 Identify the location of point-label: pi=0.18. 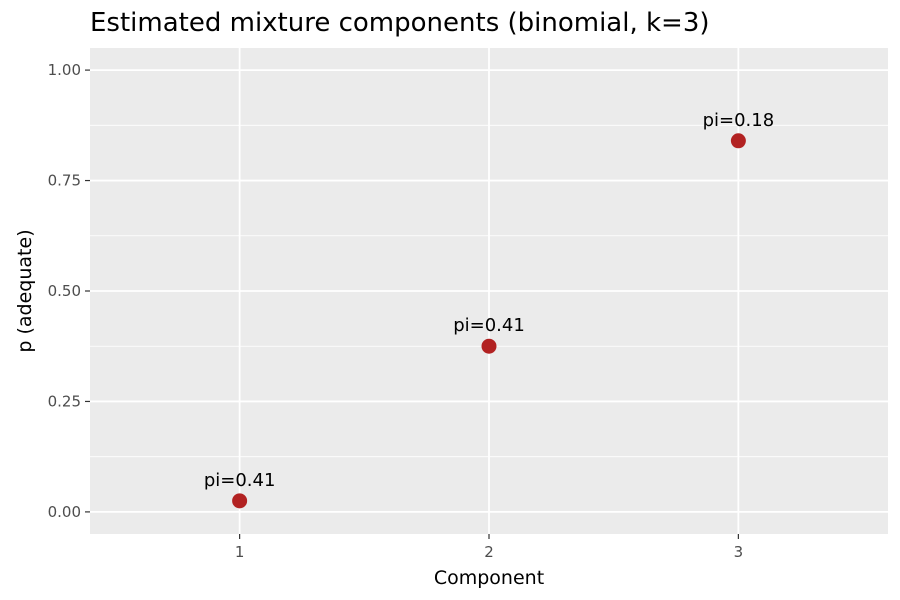
(739, 120).